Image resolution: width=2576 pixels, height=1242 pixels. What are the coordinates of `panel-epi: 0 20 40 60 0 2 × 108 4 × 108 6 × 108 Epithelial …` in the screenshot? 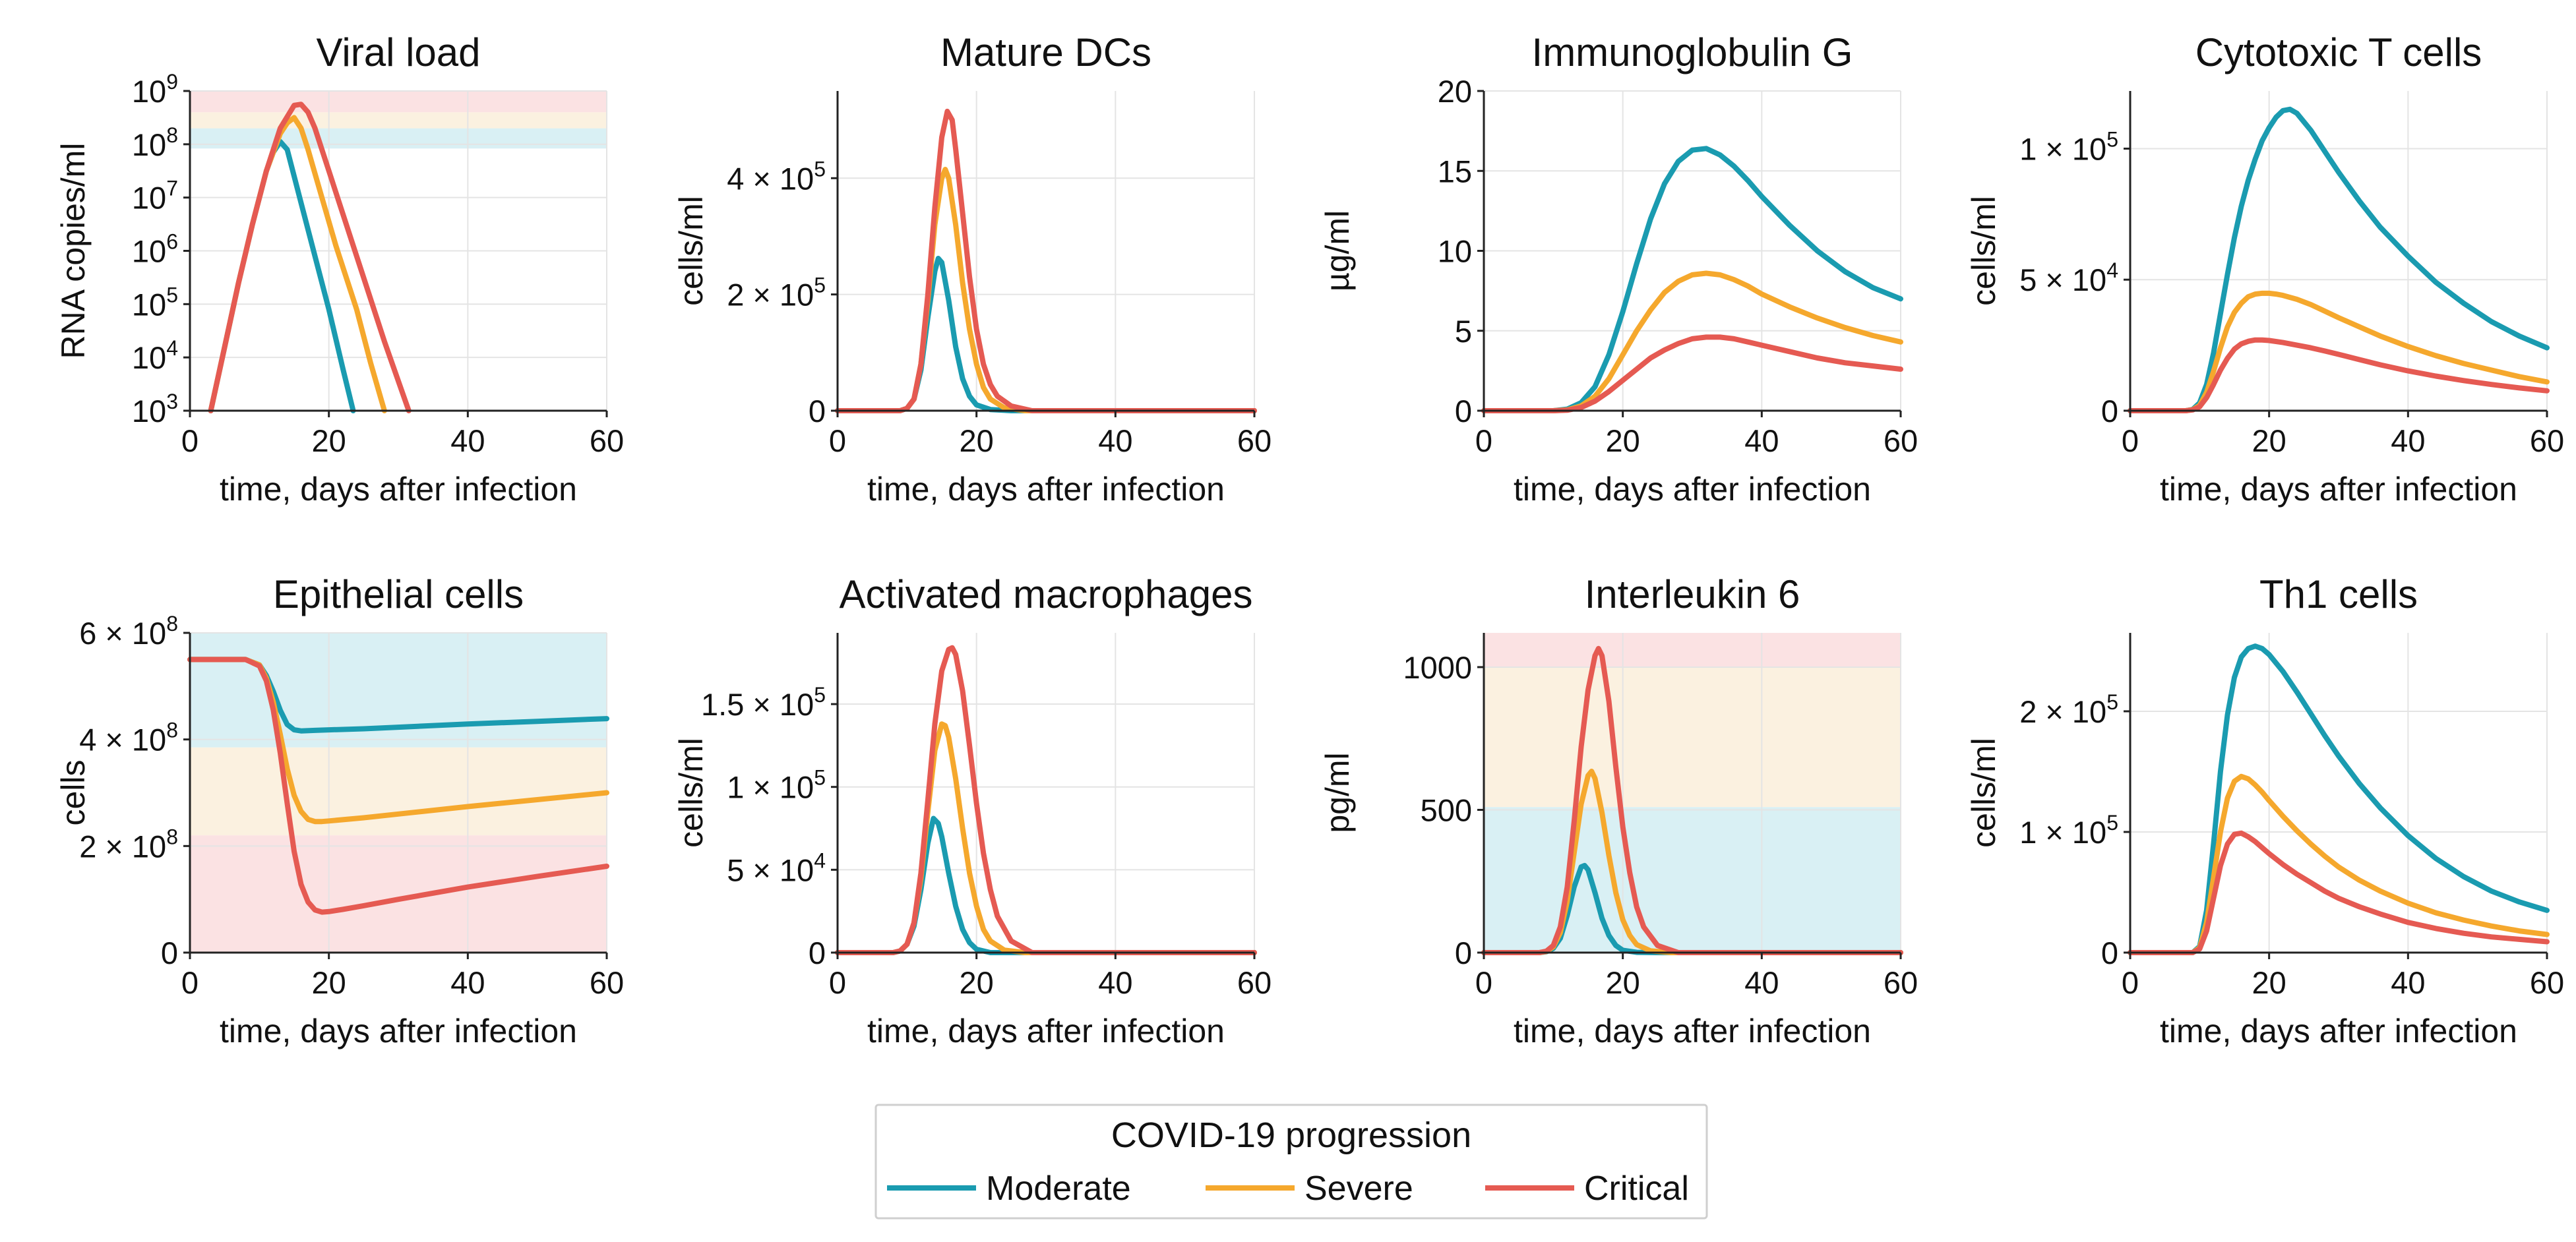 It's located at (339, 811).